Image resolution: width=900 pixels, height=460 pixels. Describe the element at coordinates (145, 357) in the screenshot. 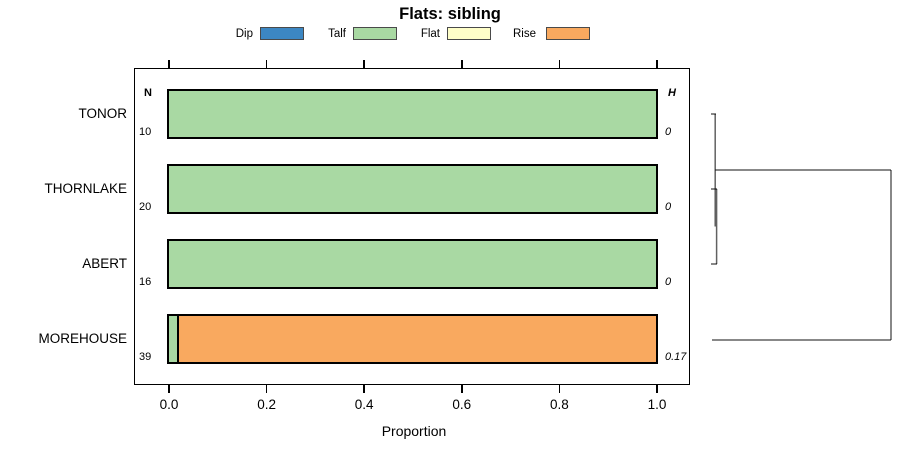

I see `n-value: 39` at that location.